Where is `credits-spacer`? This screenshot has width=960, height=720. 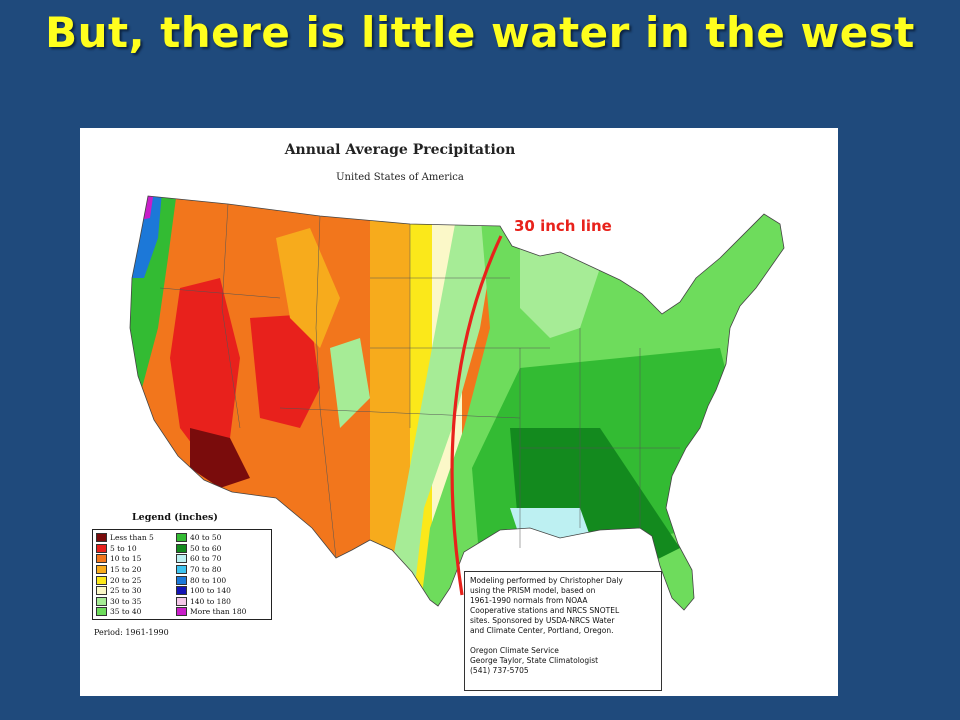
credits-spacer is located at coordinates (563, 641).